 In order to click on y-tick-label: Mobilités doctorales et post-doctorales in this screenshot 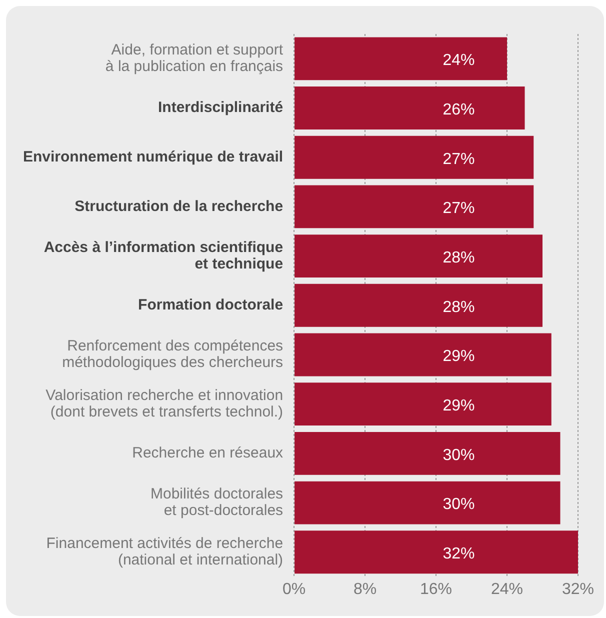, I will do `click(217, 503)`.